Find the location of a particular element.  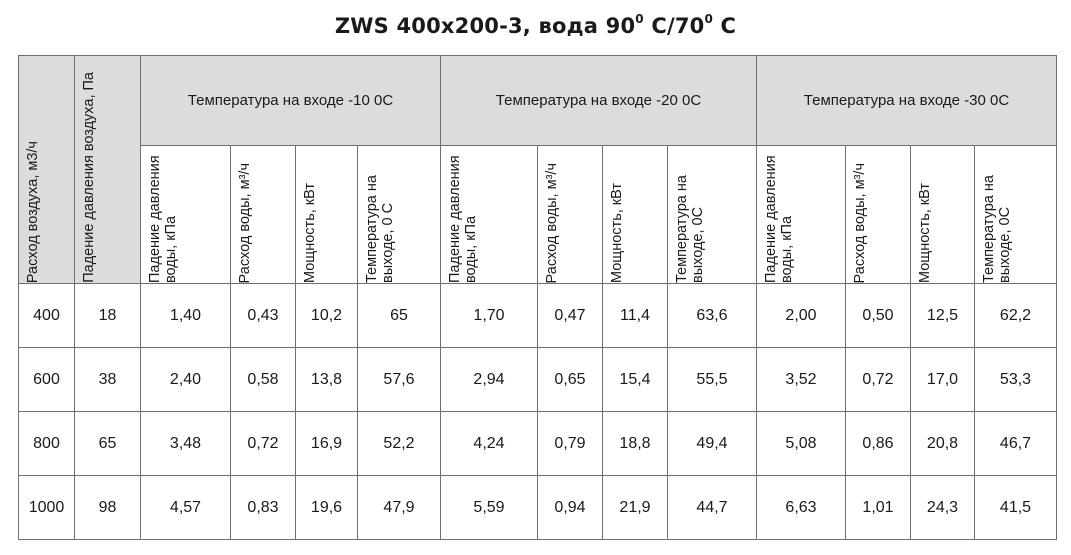

table-cell: 18 is located at coordinates (107, 315).